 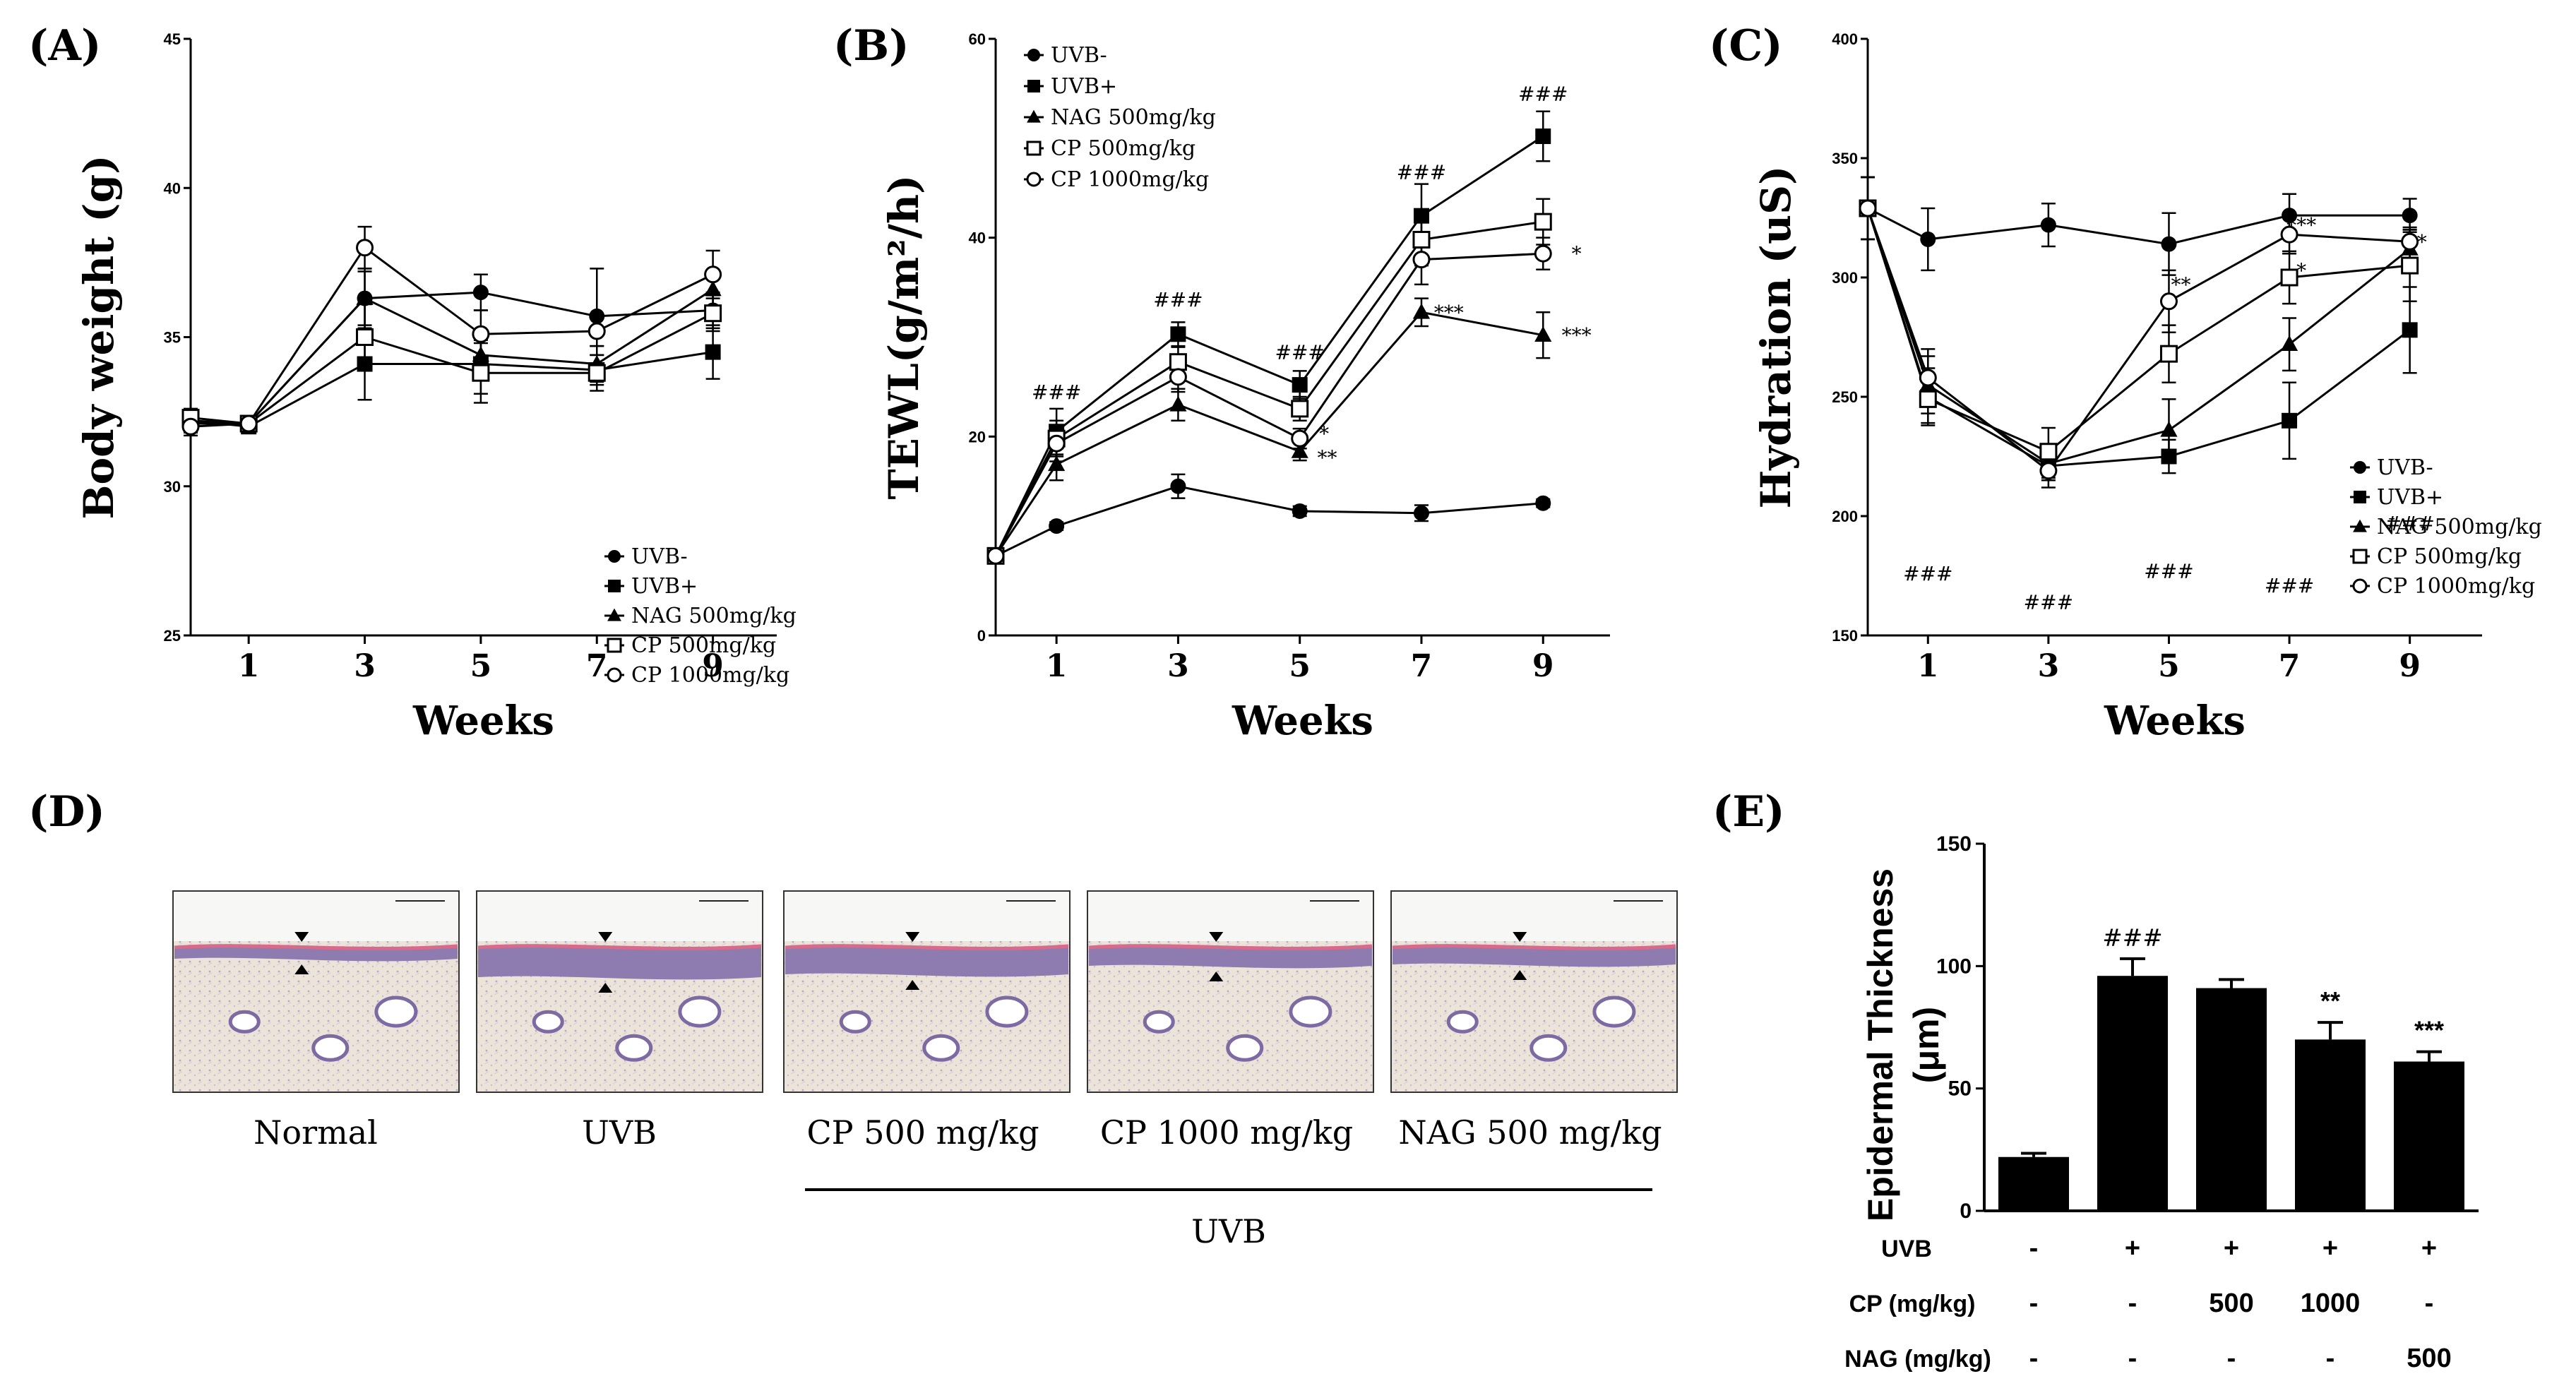 What do you see at coordinates (1530, 1132) in the screenshot?
I see `histology-caption-nag500: NAG 500 mg/kg` at bounding box center [1530, 1132].